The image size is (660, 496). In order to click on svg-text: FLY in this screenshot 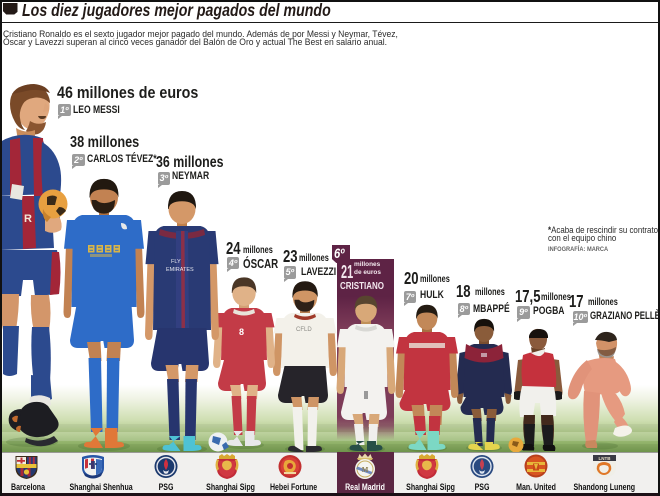, I will do `click(176, 262)`.